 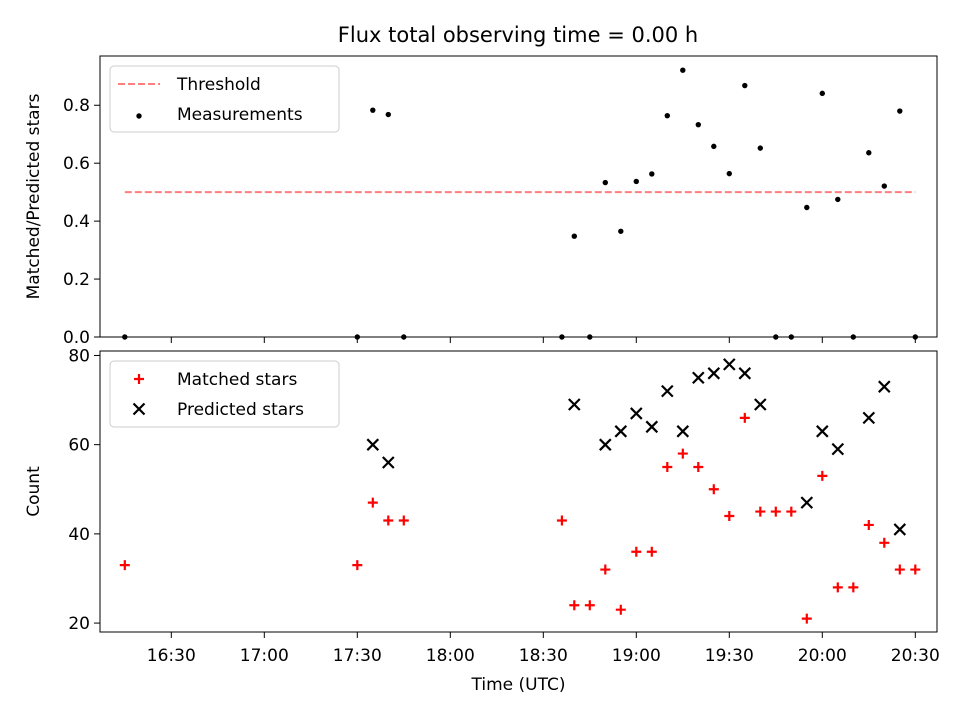 I want to click on chart-title: Flux total observing time = 0.00 h, so click(x=518, y=35).